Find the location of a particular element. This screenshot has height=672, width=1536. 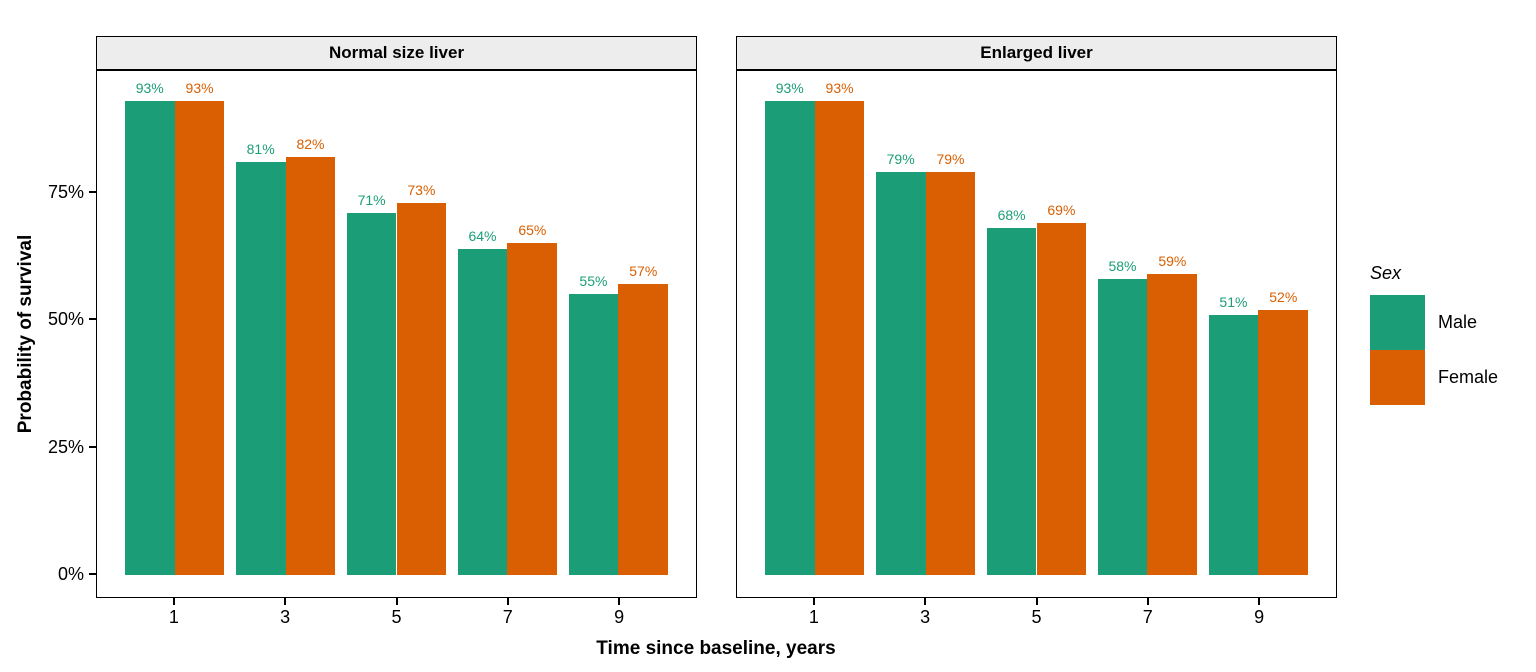

bar-value-label: 58% is located at coordinates (1122, 266).